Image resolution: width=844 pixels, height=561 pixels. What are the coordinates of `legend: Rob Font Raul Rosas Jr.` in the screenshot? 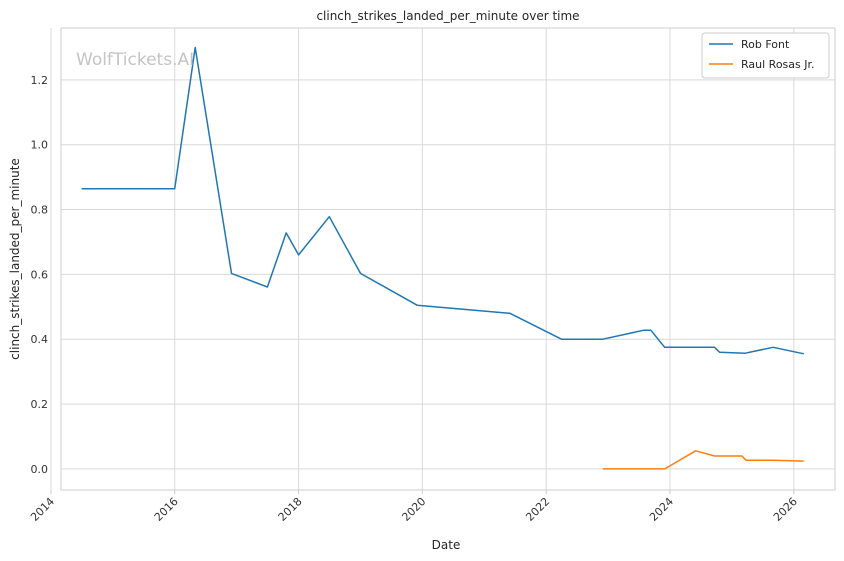 It's located at (765, 55).